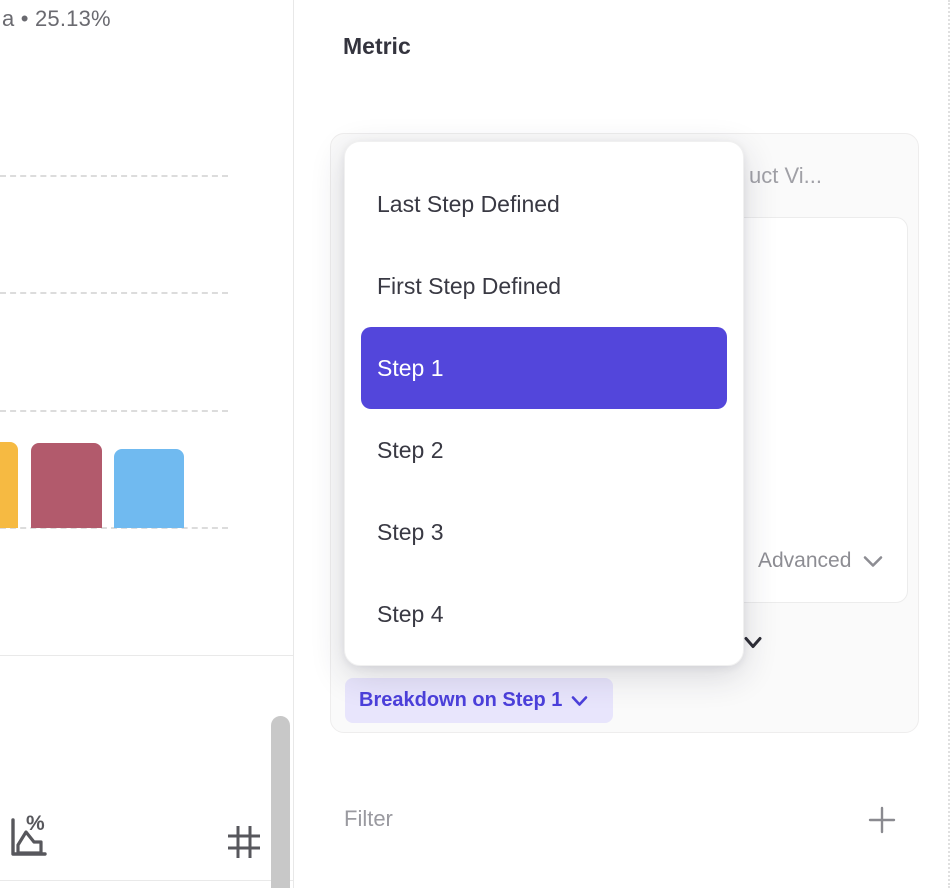 Image resolution: width=952 pixels, height=888 pixels. I want to click on hash-grid-icon, so click(244, 842).